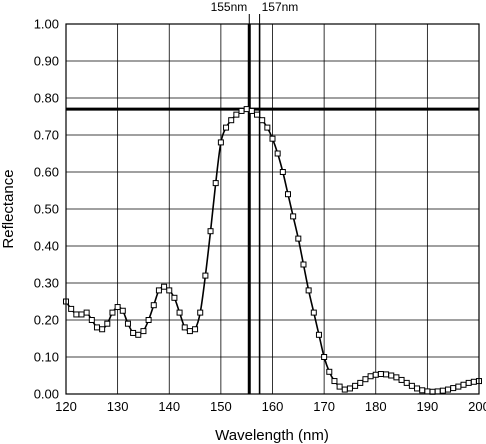 Image resolution: width=486 pixels, height=444 pixels. What do you see at coordinates (280, 7) in the screenshot?
I see `annotation-157nm: 157nm` at bounding box center [280, 7].